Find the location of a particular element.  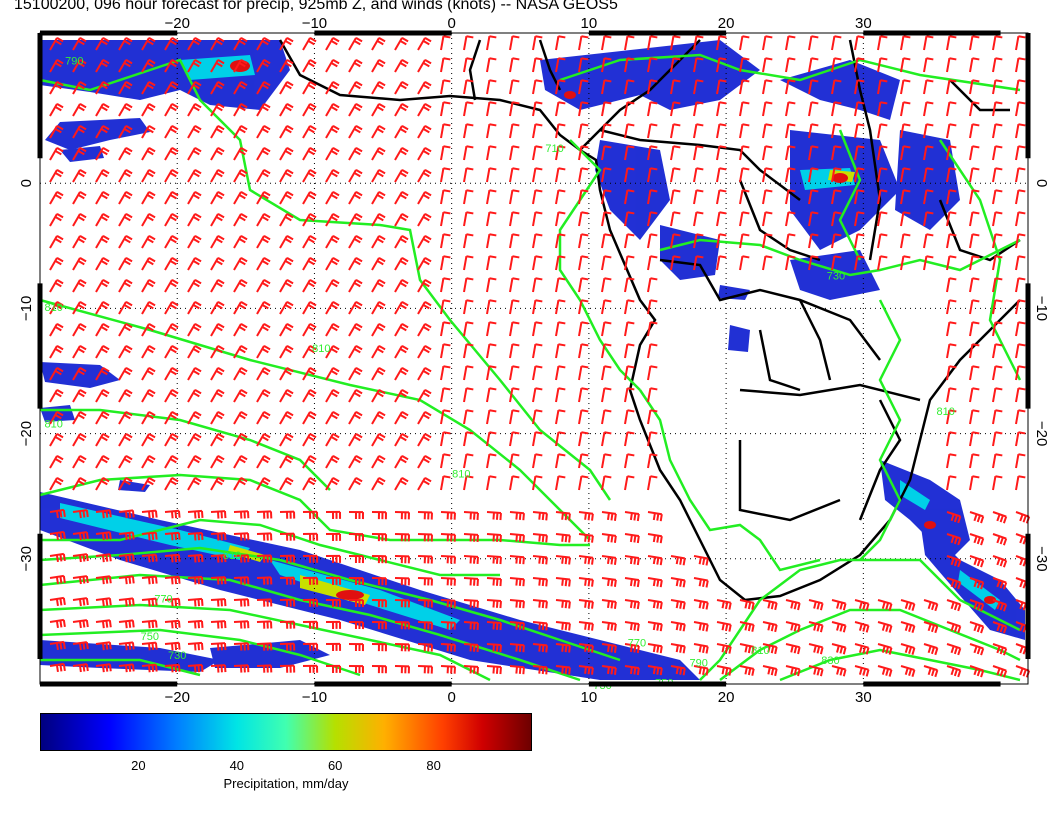

lon-tick-label-bottom: 30 is located at coordinates (863, 697).